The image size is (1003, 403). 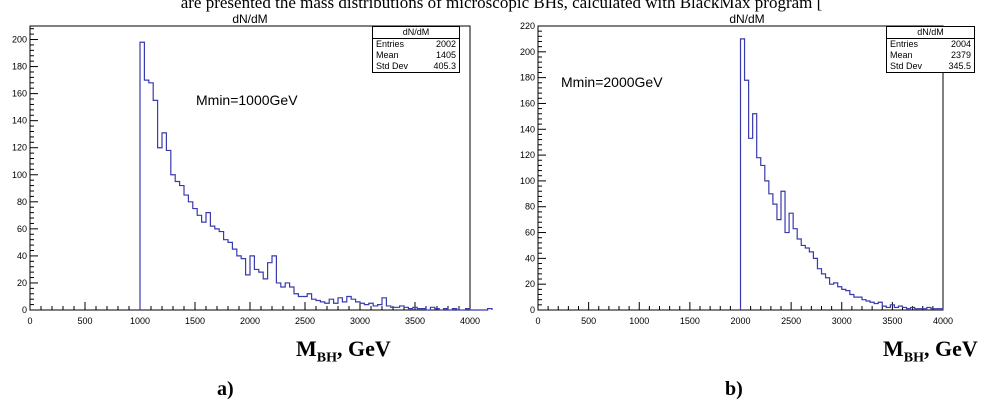 What do you see at coordinates (19, 40) in the screenshot?
I see `y-tick-label: 200` at bounding box center [19, 40].